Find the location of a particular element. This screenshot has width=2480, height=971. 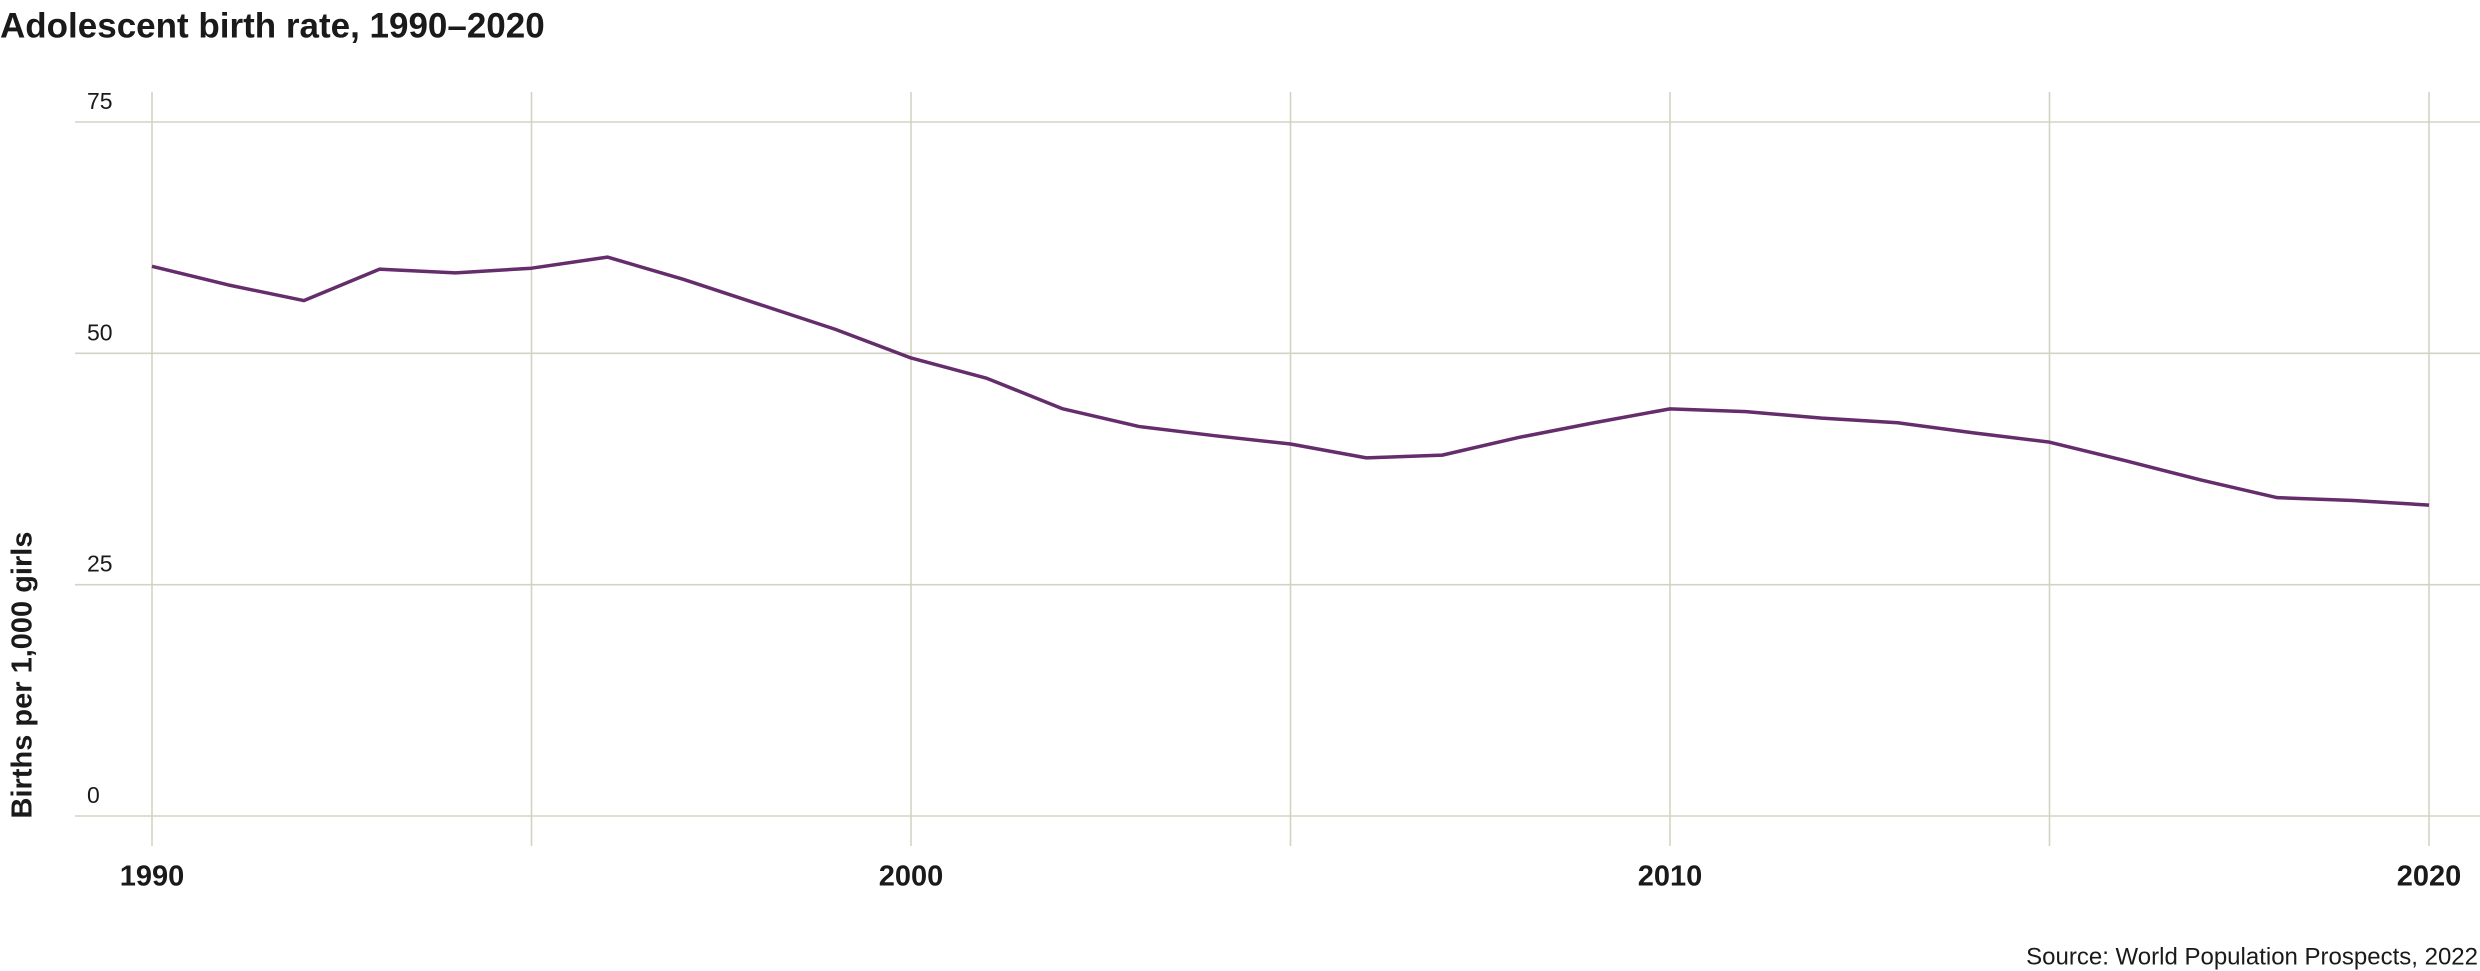

y-tick-label: 0 is located at coordinates (93, 795).